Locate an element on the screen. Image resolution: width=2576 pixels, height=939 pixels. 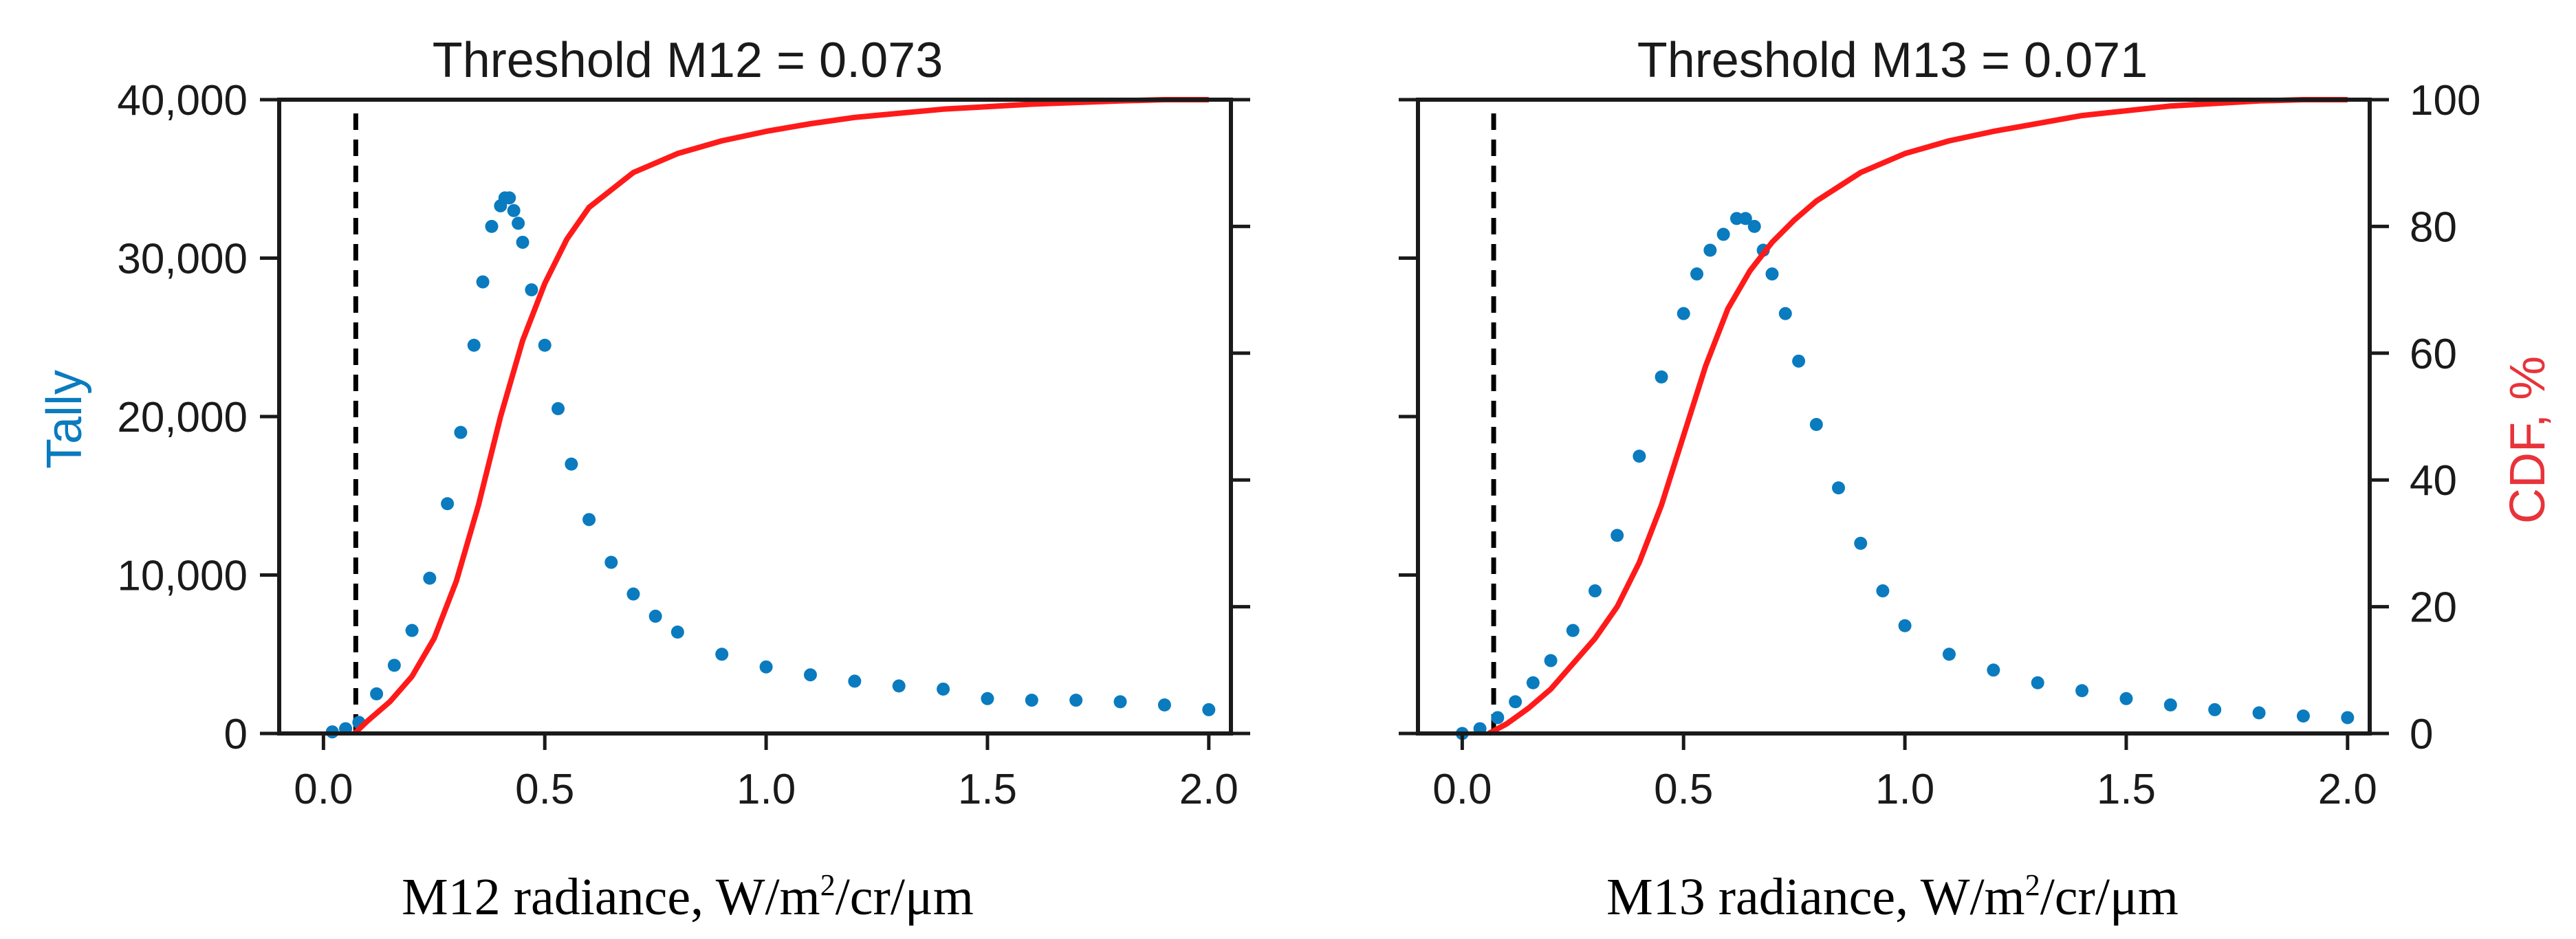
m13-x-tick-label: 1.5 is located at coordinates (2126, 789).